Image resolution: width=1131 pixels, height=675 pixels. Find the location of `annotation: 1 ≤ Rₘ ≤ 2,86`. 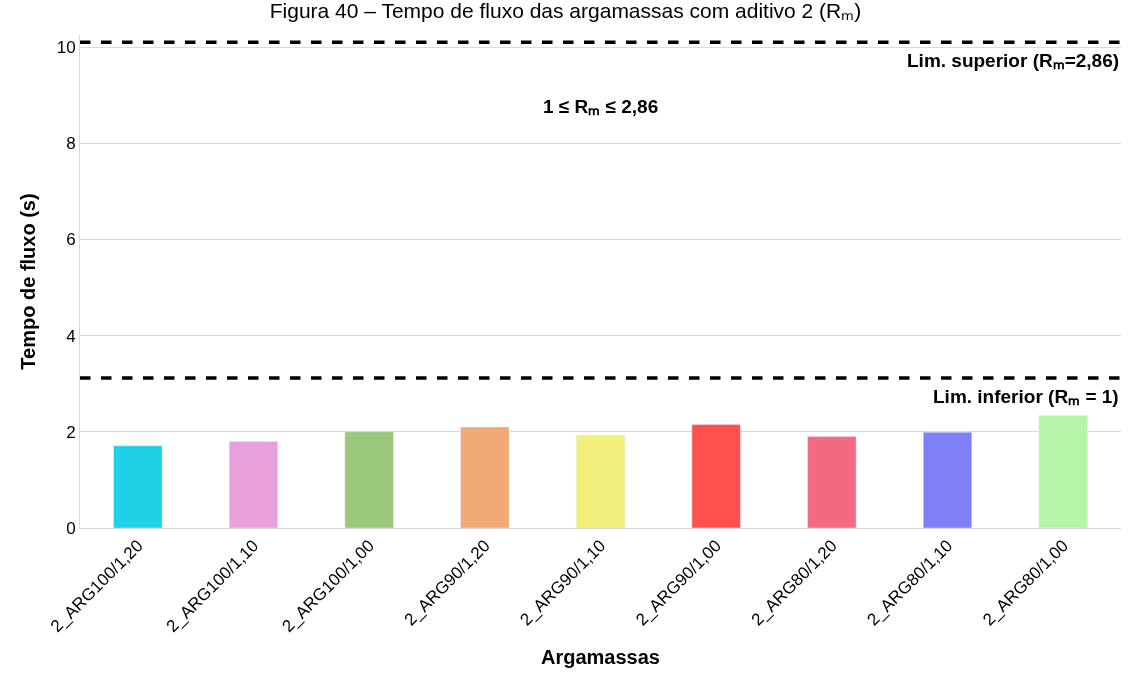

annotation: 1 ≤ Rₘ ≤ 2,86 is located at coordinates (601, 106).